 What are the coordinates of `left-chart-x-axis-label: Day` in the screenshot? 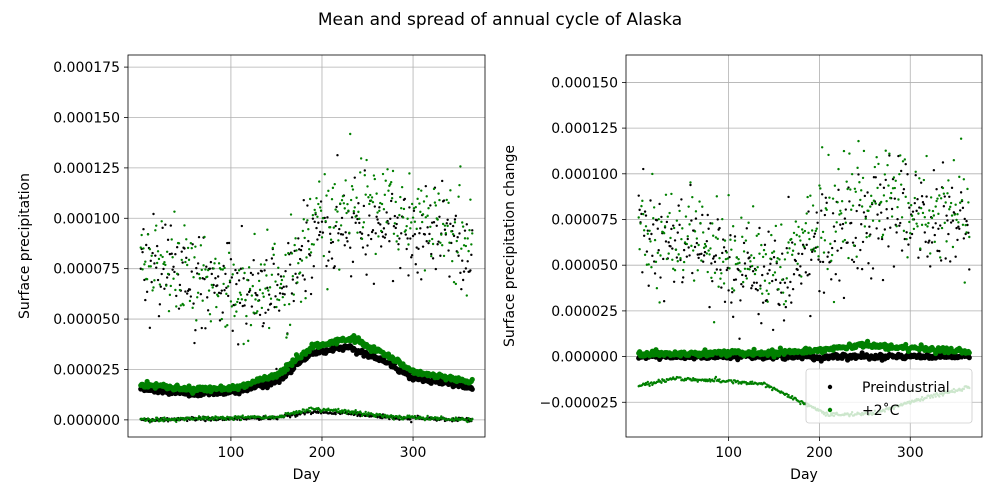 It's located at (307, 475).